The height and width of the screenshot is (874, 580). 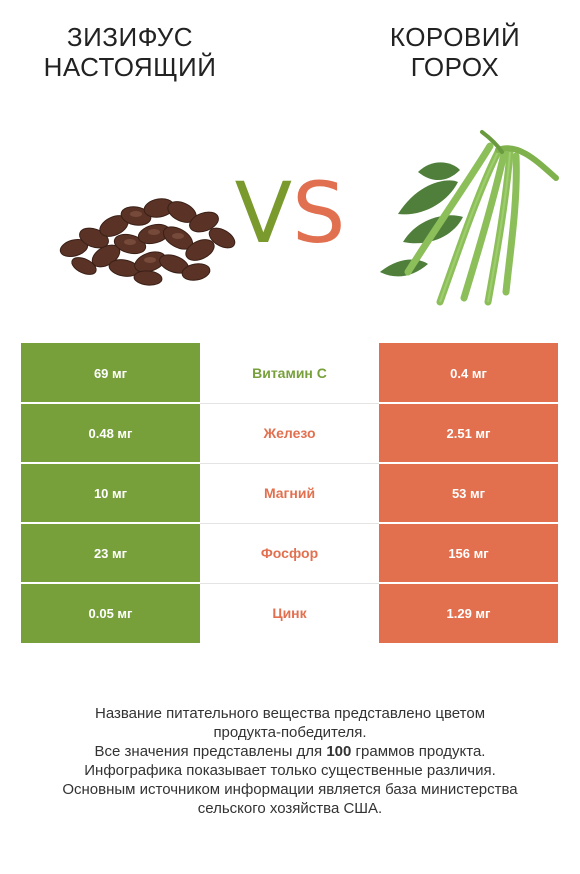 I want to click on right-title-line2: горох, so click(x=455, y=67).